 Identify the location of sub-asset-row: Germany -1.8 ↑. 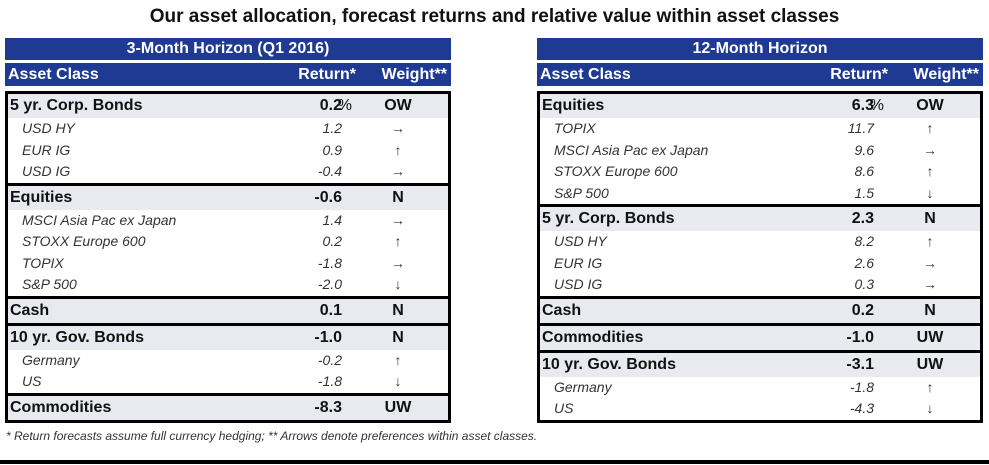
(760, 388).